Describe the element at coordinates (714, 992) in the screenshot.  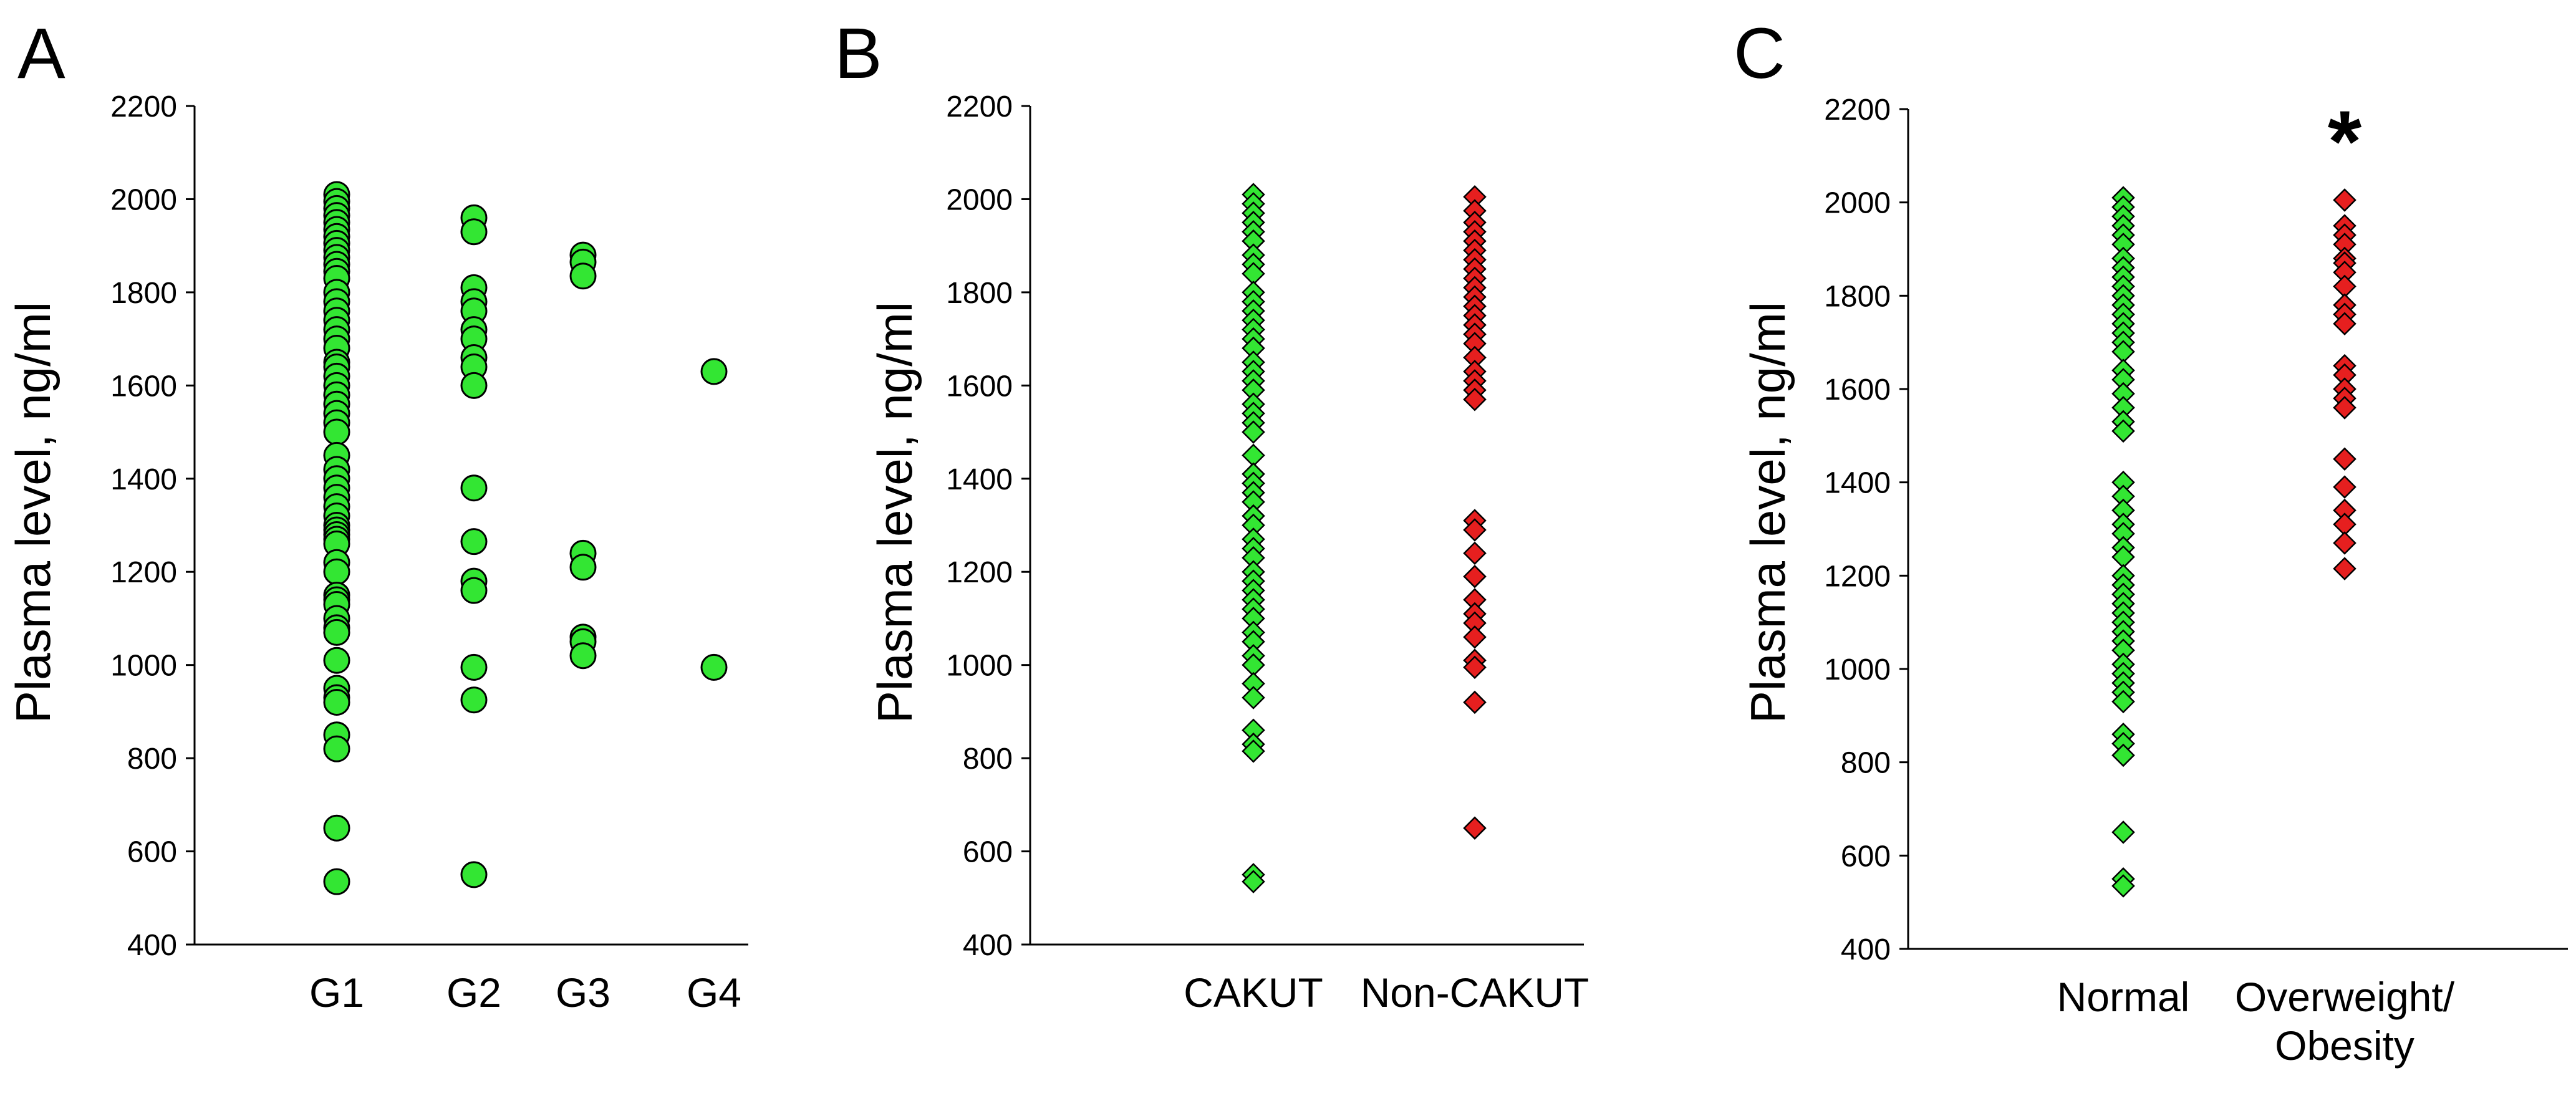
I see `x-tick-label: G4` at that location.